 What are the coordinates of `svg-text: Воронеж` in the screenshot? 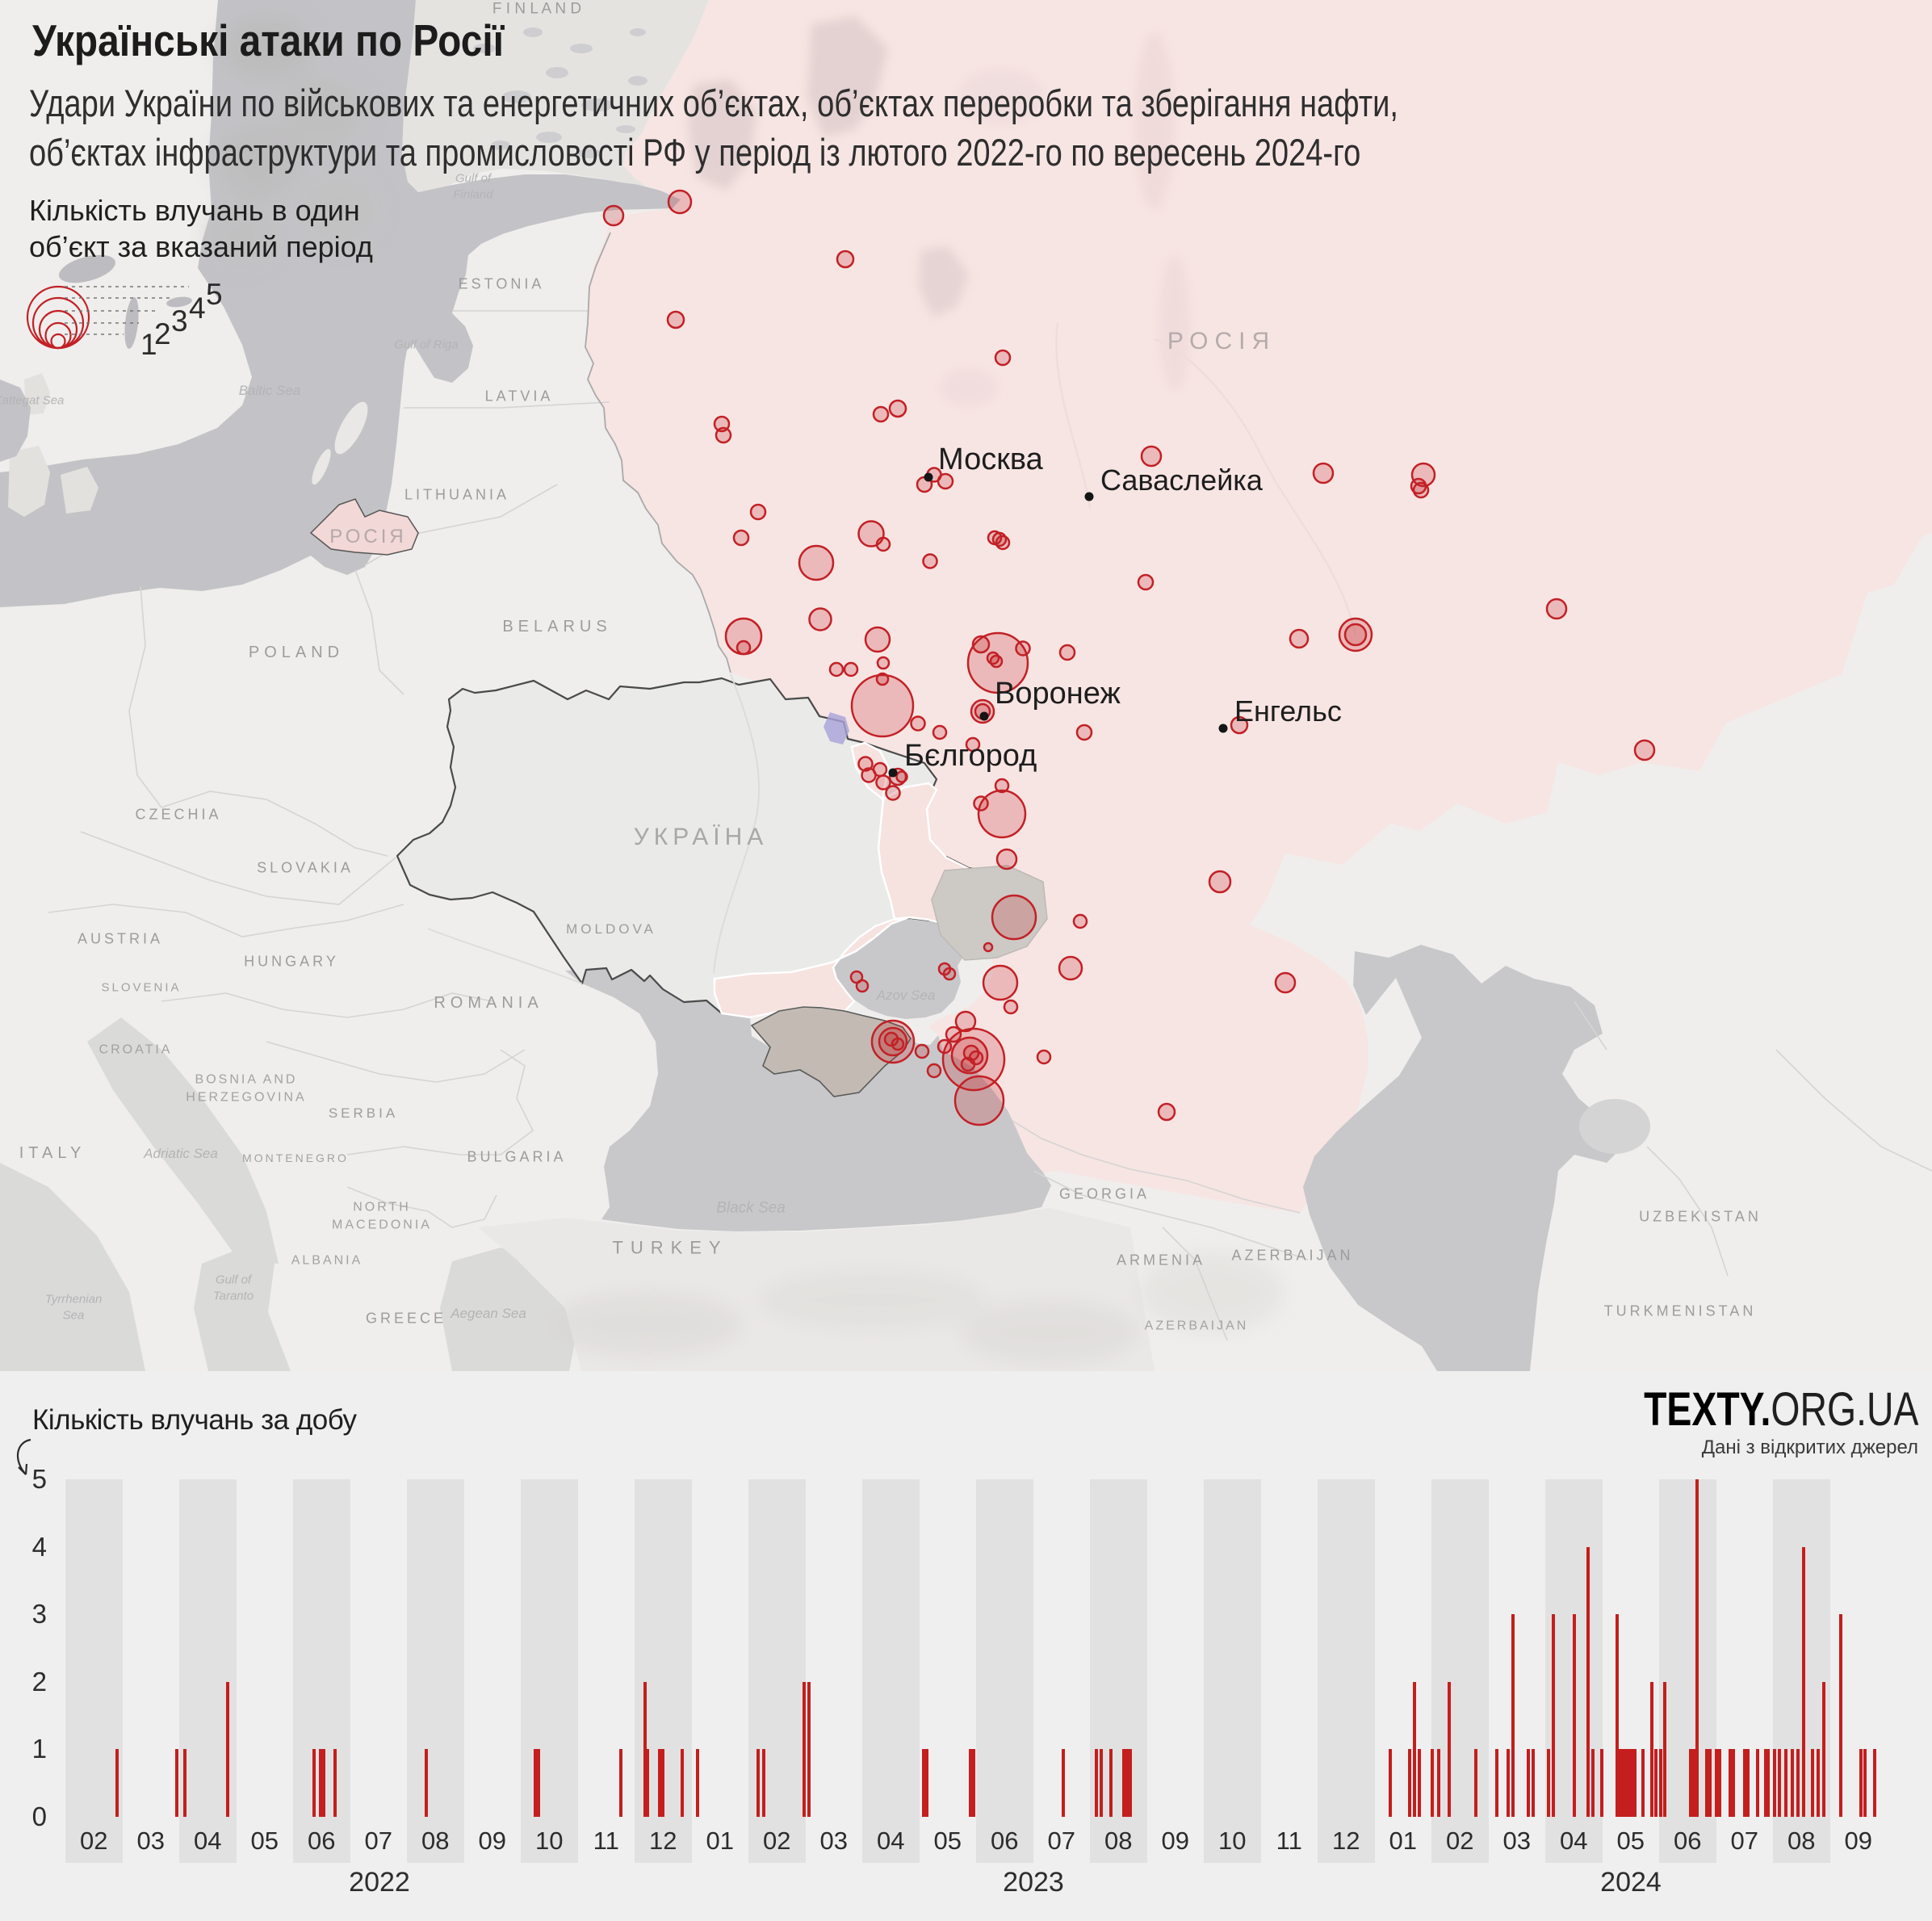 It's located at (1058, 694).